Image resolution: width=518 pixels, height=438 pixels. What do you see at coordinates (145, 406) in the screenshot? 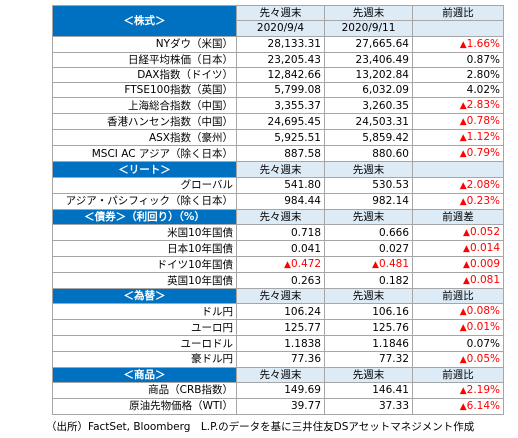
I see `row-label: 原油先物価格（WTI）` at bounding box center [145, 406].